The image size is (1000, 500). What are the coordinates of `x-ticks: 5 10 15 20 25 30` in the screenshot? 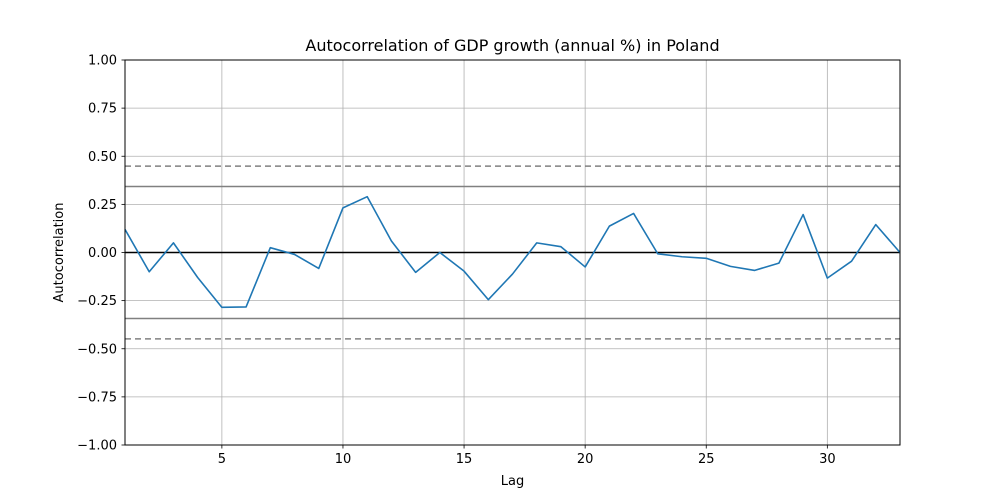 It's located at (527, 456).